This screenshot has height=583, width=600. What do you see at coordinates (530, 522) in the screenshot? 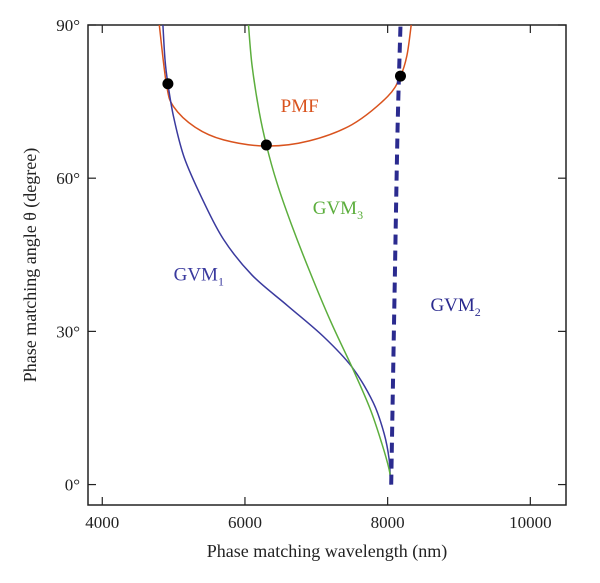
I see `x-tick-label: 10000` at bounding box center [530, 522].